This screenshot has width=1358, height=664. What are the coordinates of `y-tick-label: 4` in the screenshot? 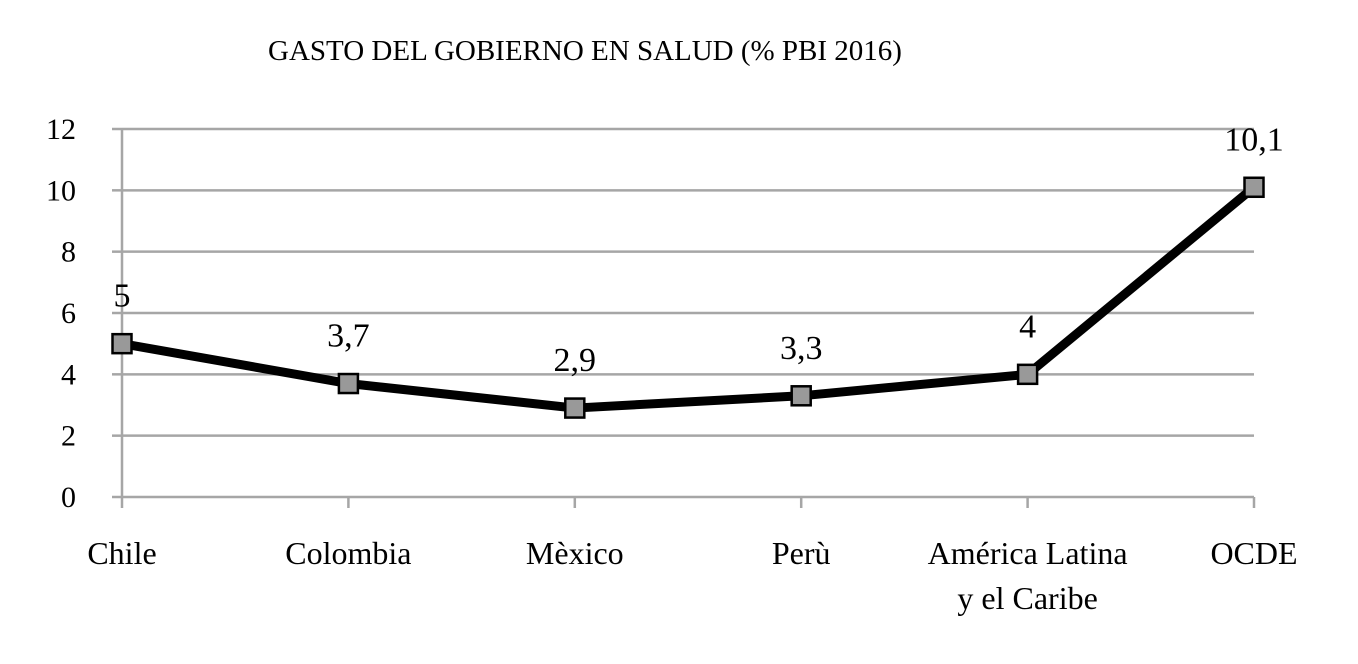 It's located at (68, 374).